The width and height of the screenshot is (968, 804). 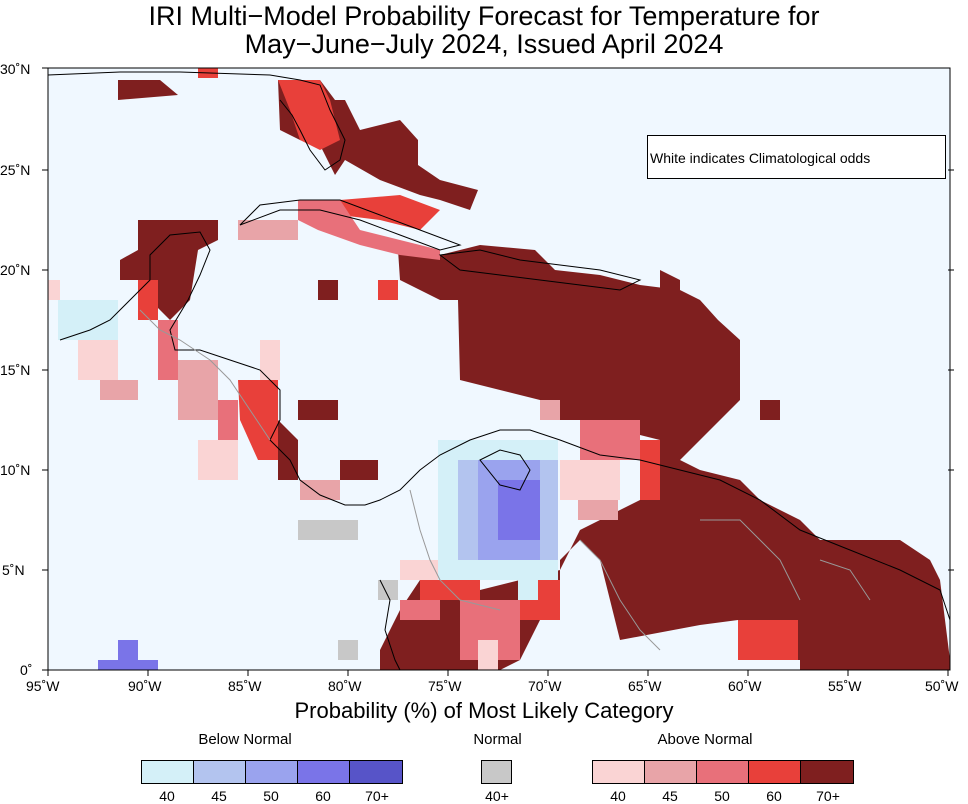 I want to click on legend-swatch-normal, so click(x=496, y=772).